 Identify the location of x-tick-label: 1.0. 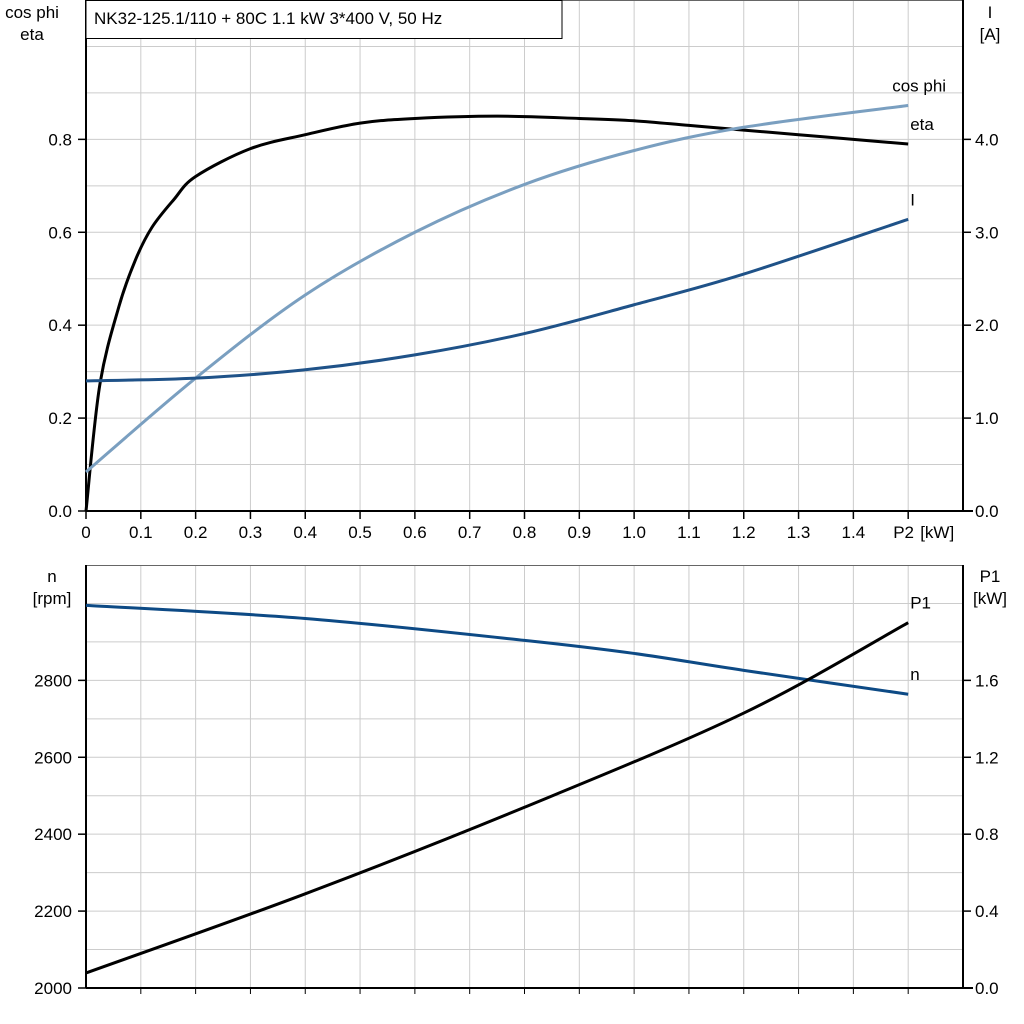
(634, 532).